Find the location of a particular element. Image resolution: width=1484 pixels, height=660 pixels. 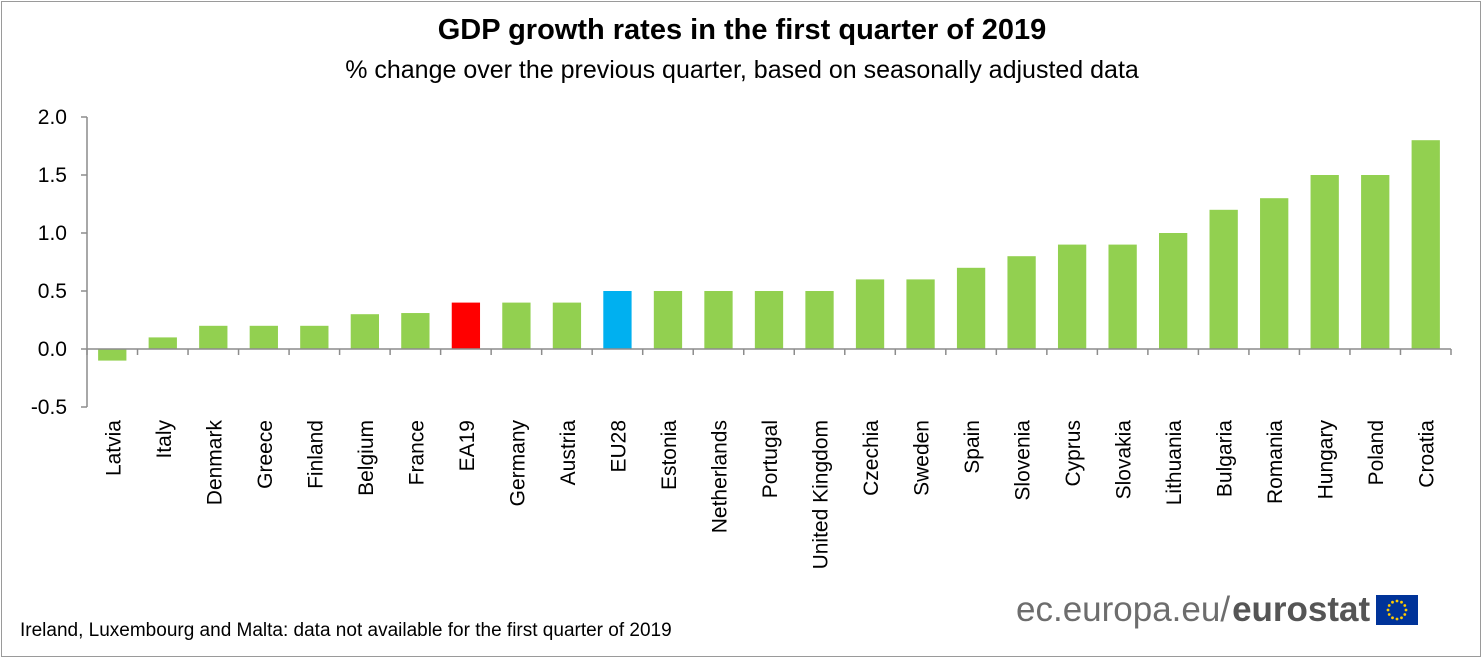

x-tick-label: Slovakia is located at coordinates (1124, 460).